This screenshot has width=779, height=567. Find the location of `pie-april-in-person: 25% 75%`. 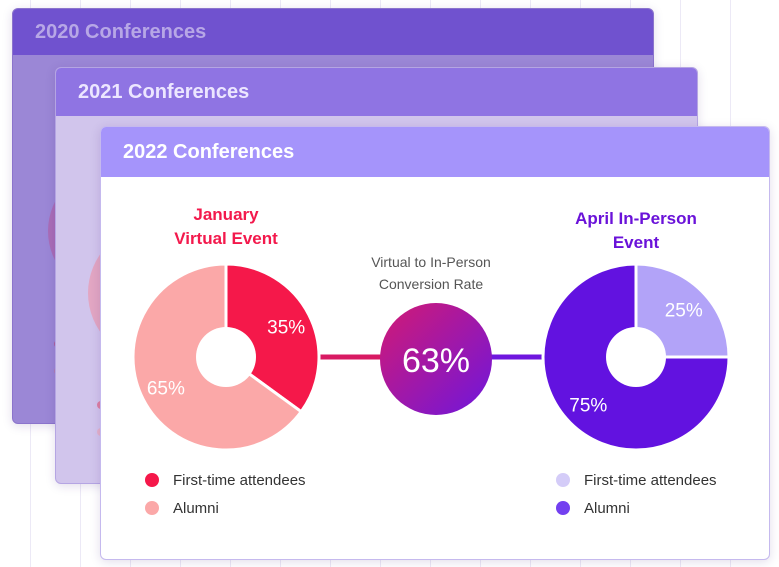

pie-april-in-person: 25% 75% is located at coordinates (636, 357).